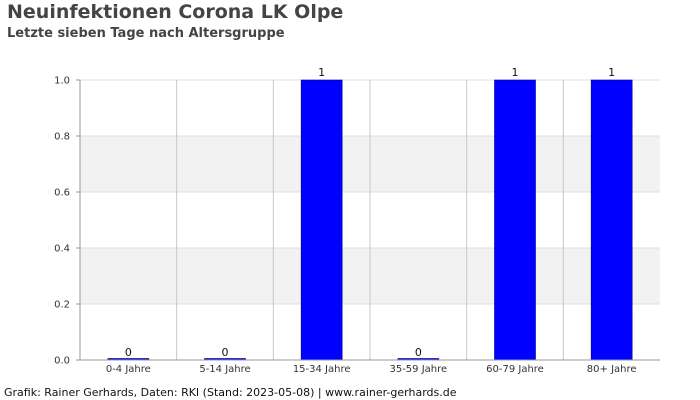 The height and width of the screenshot is (400, 700). What do you see at coordinates (62, 305) in the screenshot?
I see `y-tick-label: 0.2` at bounding box center [62, 305].